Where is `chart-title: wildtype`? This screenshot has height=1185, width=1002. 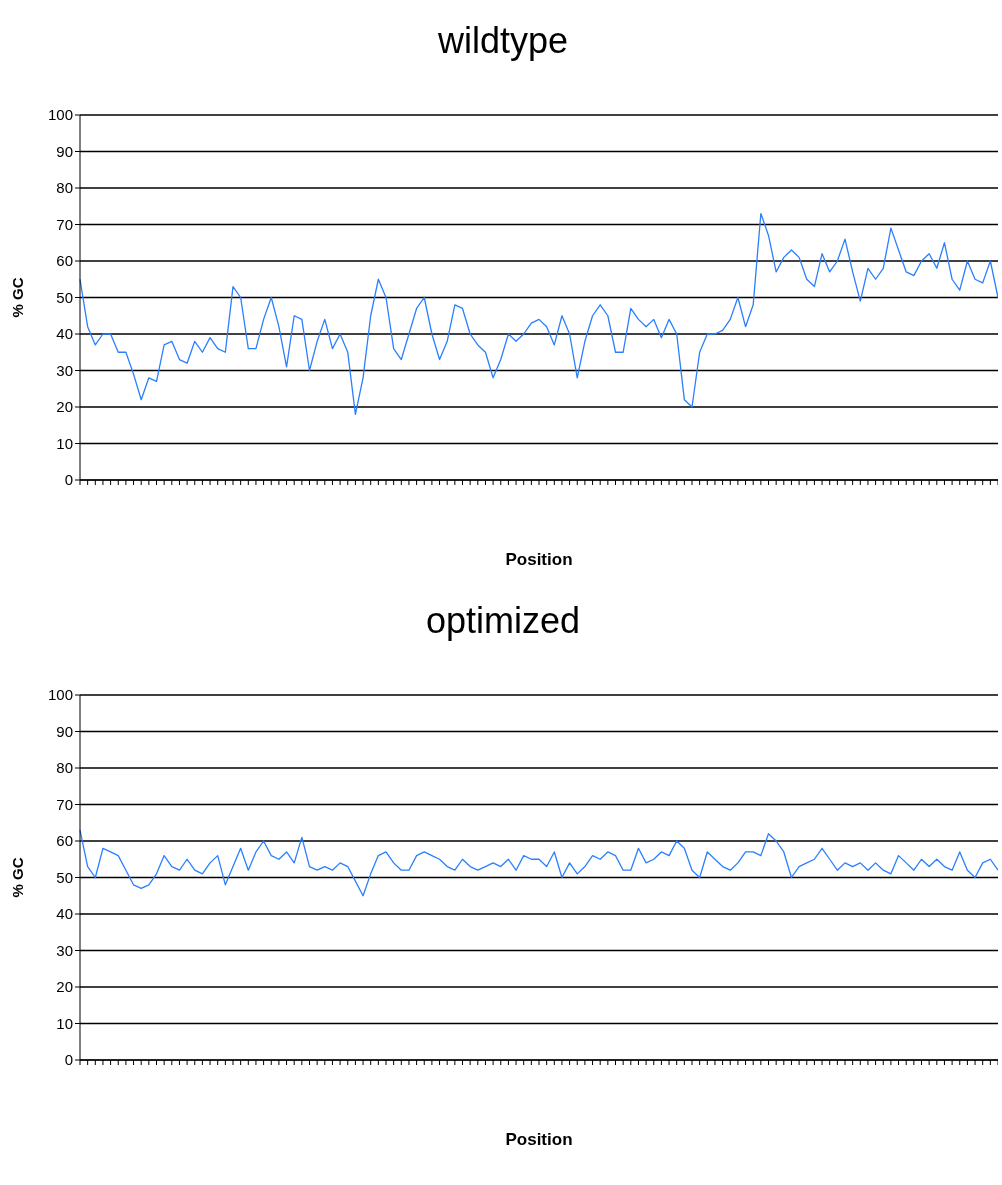
chart-title: wildtype is located at coordinates (503, 41).